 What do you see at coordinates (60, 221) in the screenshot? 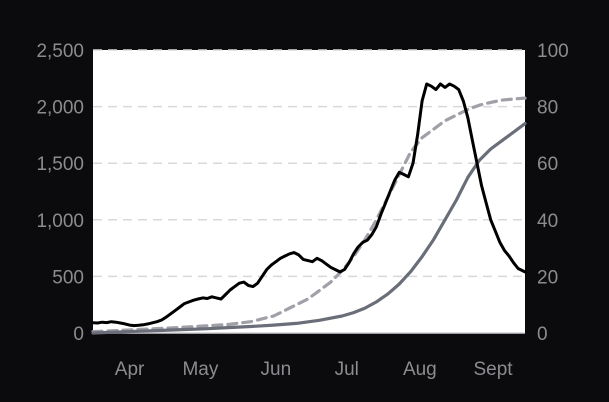
I see `y-tick-label: 1,000` at bounding box center [60, 221].